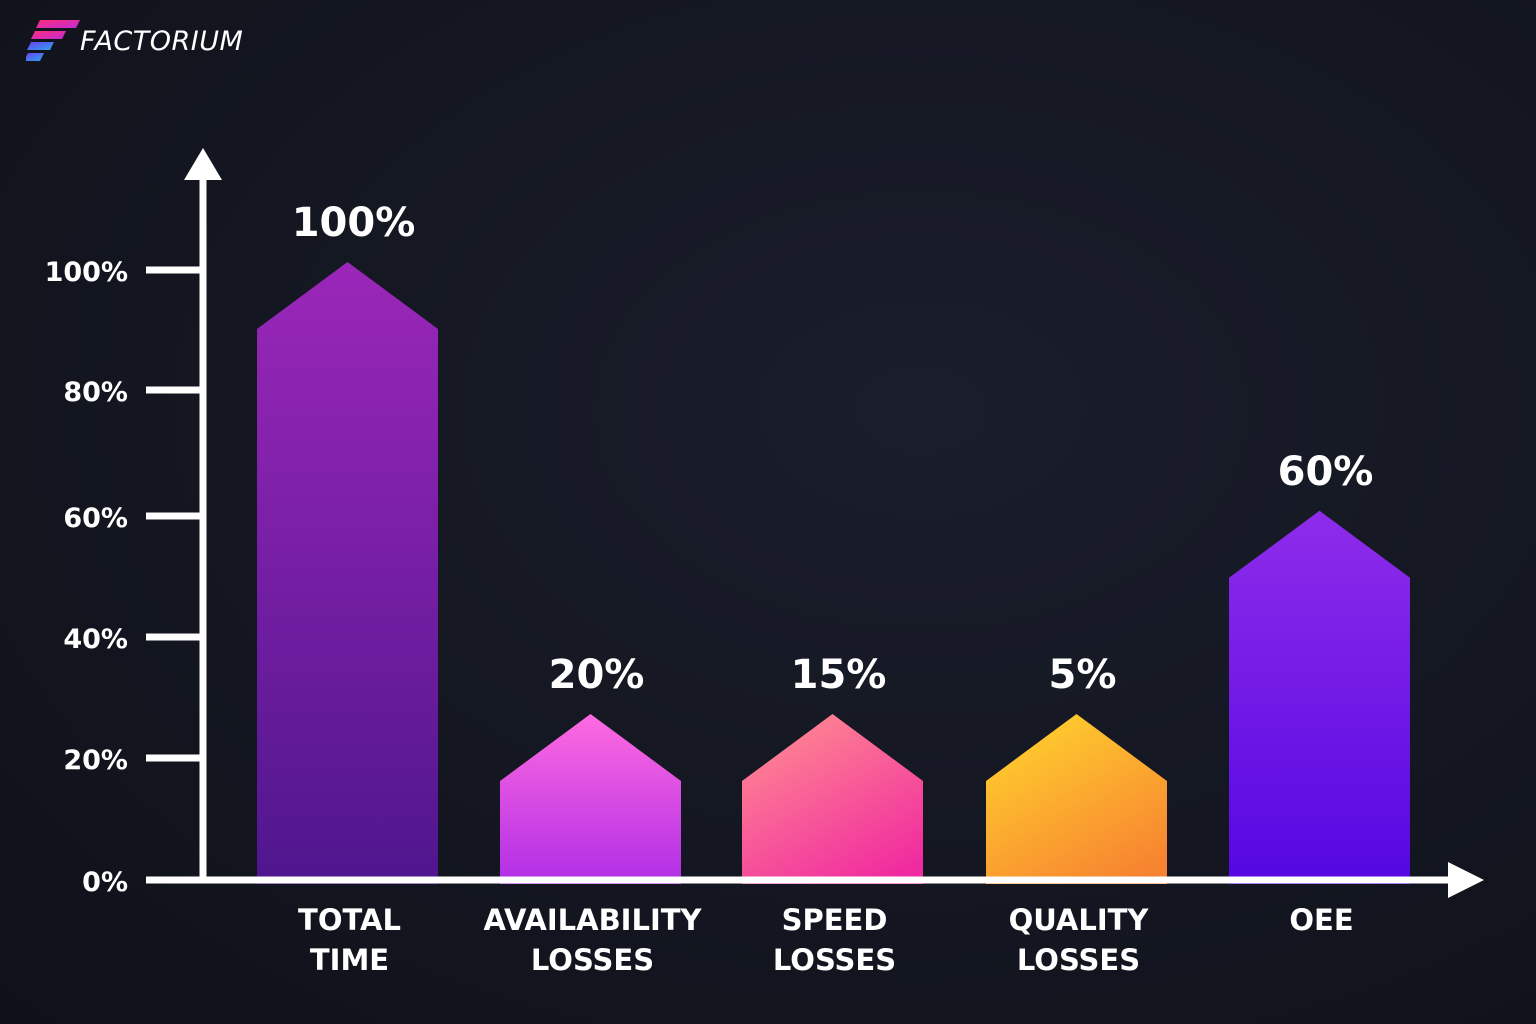 This screenshot has width=1536, height=1024. I want to click on brand-name: FACTORIUM, so click(162, 41).